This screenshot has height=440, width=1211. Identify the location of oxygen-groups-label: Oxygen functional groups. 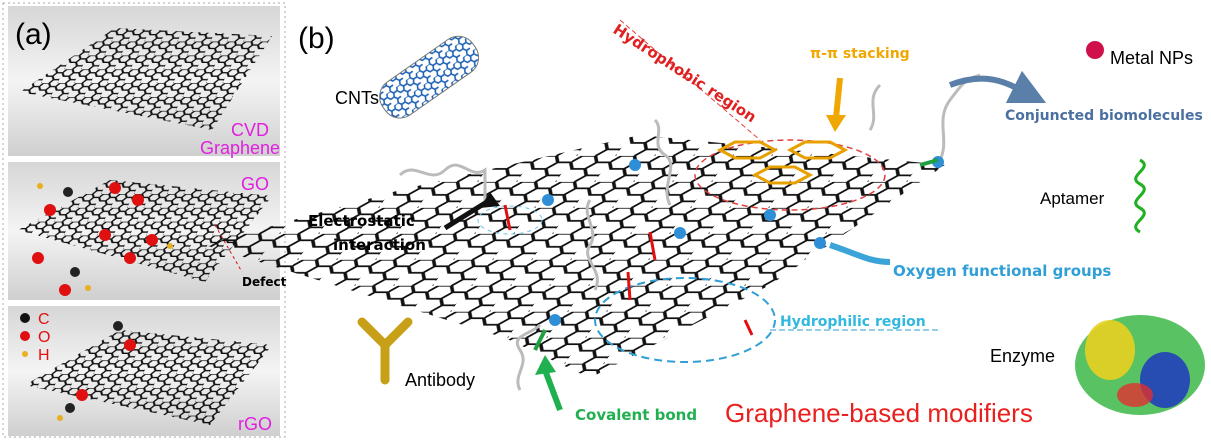
(1002, 271).